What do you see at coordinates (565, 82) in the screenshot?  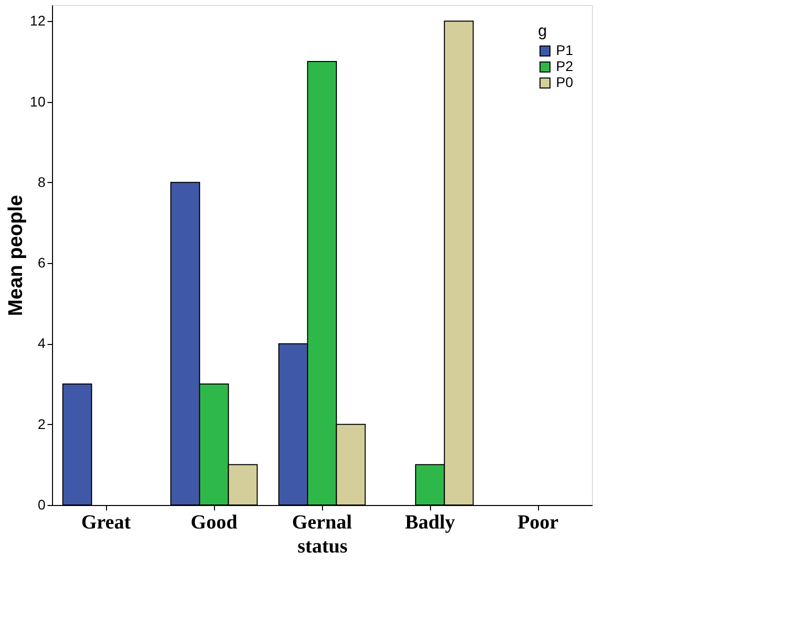 I see `legend-label: P0` at bounding box center [565, 82].